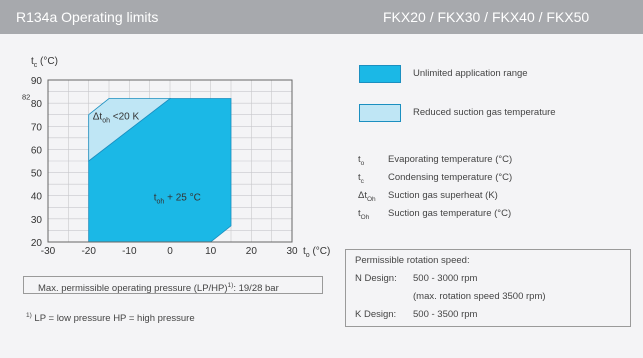 The width and height of the screenshot is (643, 358). Describe the element at coordinates (445, 314) in the screenshot. I see `k-design-value: 500 - 3500 rpm` at that location.